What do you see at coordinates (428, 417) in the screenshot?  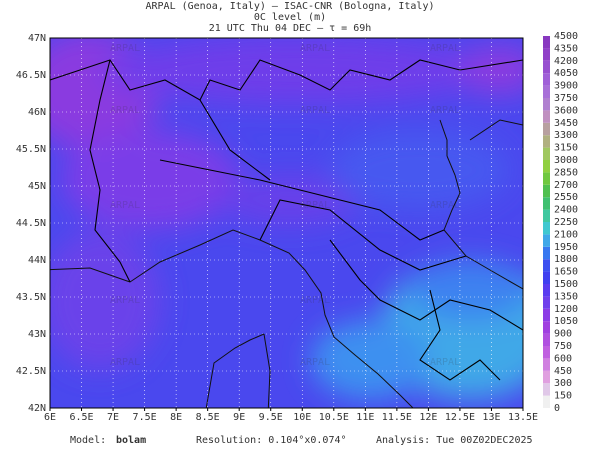 I see `lon-tick-label: 12E` at bounding box center [428, 417].